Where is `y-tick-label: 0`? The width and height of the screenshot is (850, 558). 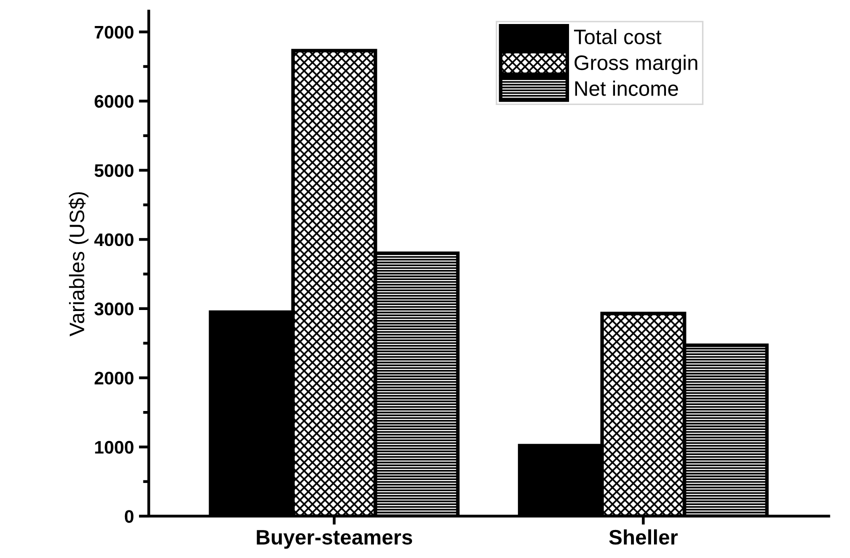
y-tick-label: 0 is located at coordinates (129, 516).